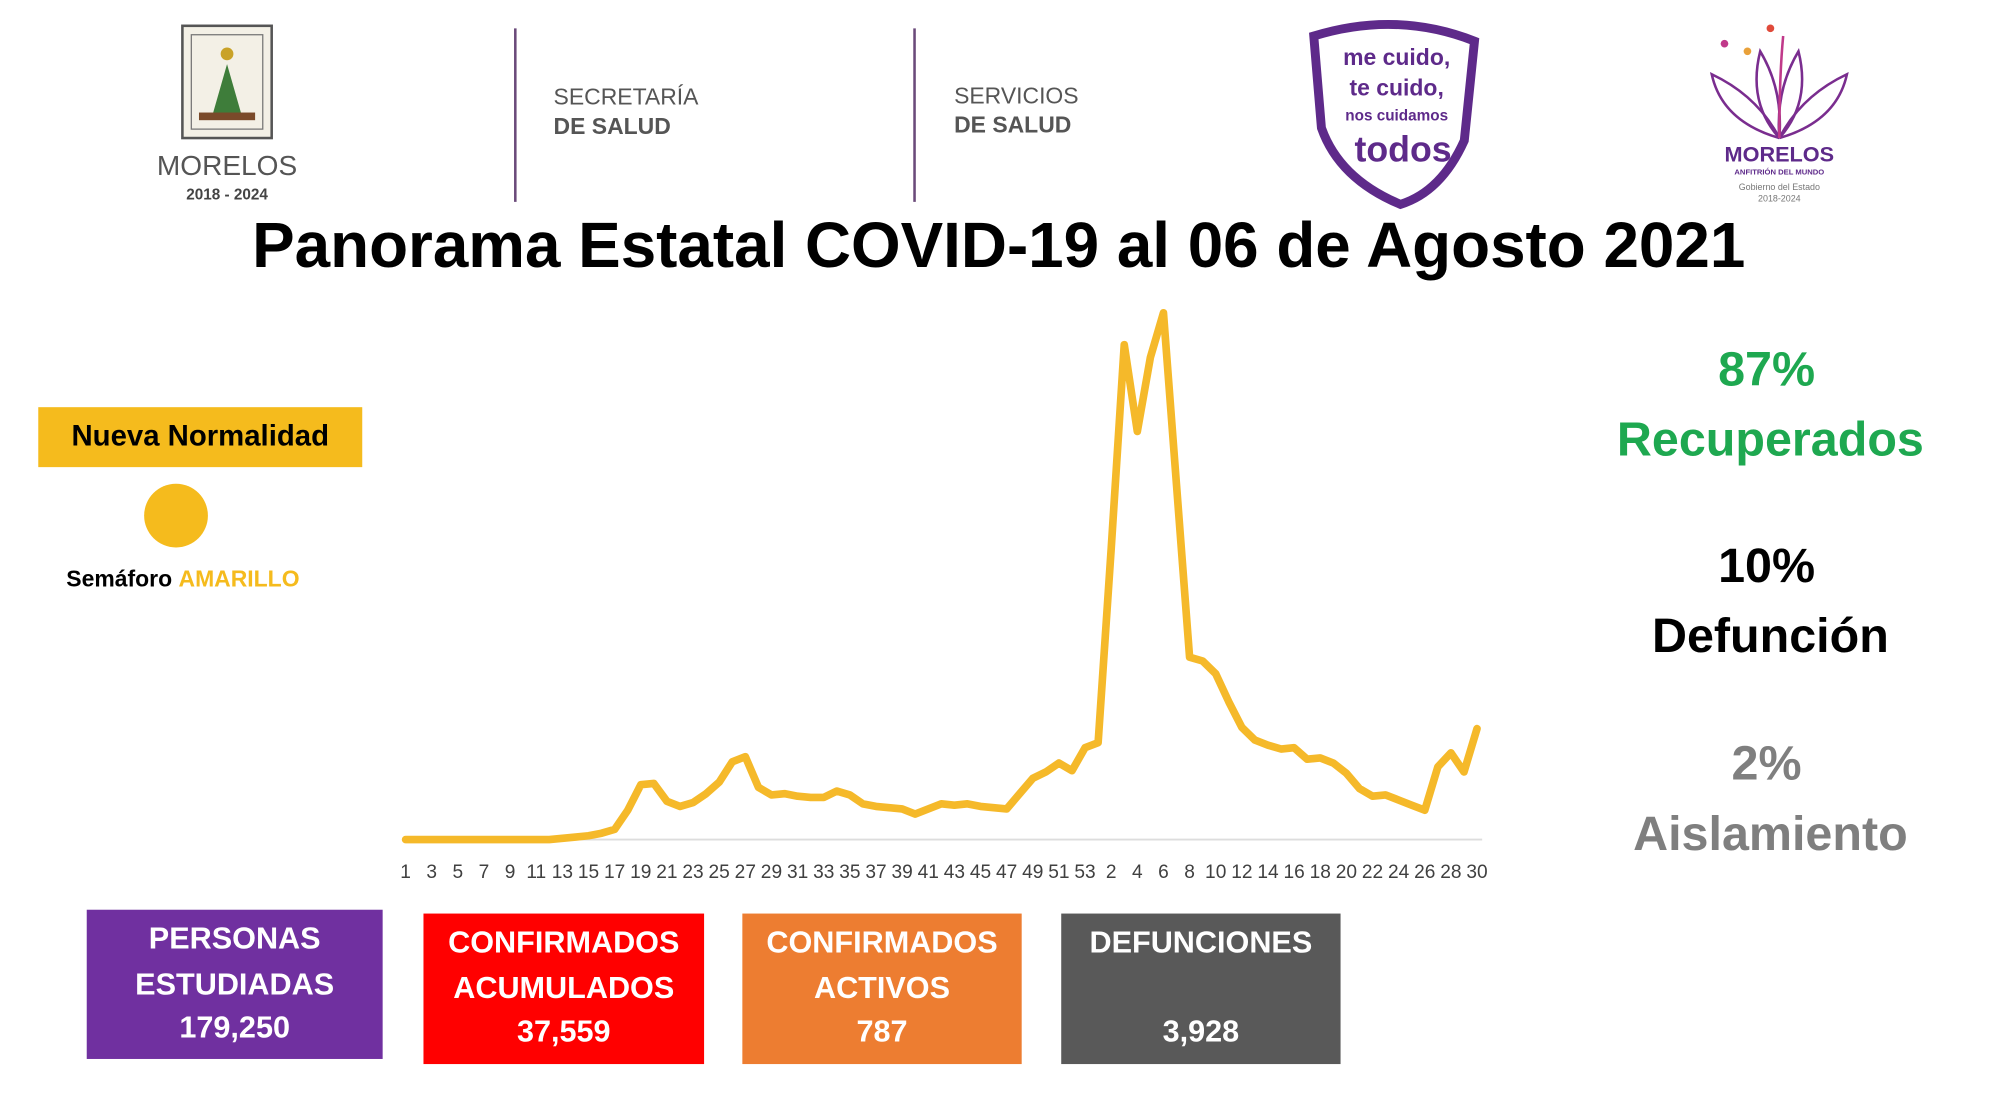  I want to click on semaforo-light, so click(176, 515).